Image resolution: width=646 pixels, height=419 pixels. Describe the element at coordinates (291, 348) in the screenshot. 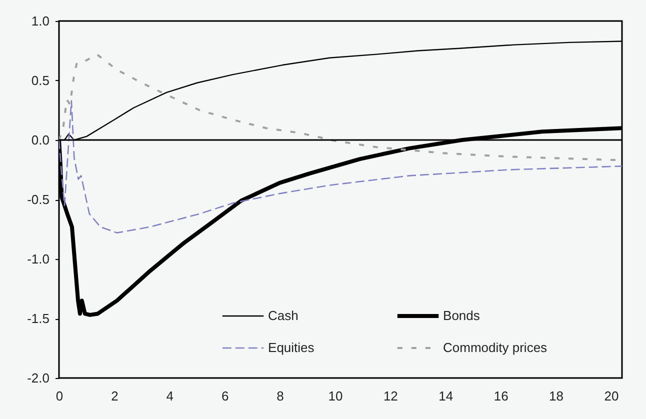

I see `legend-label: Equities` at that location.